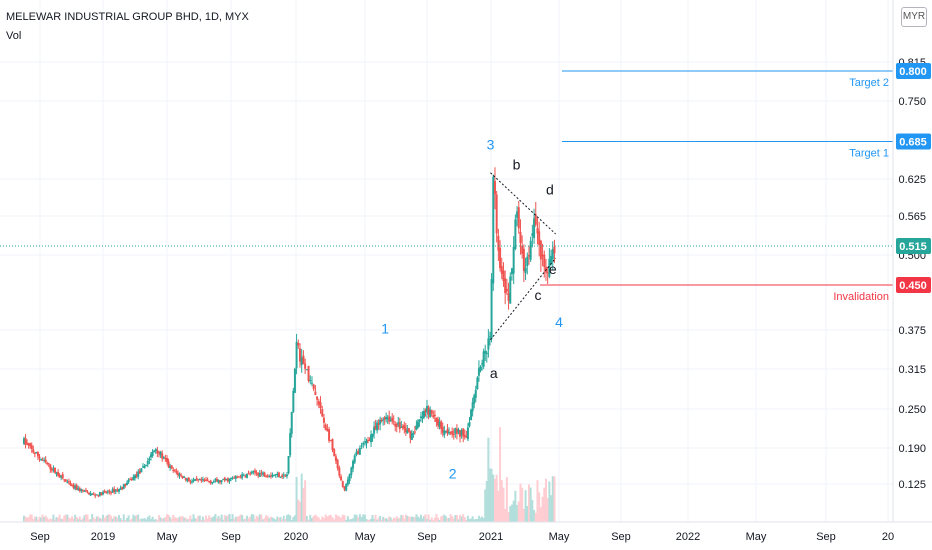 This screenshot has width=932, height=550. Describe the element at coordinates (912, 485) in the screenshot. I see `y-tick-label: 0.125` at that location.